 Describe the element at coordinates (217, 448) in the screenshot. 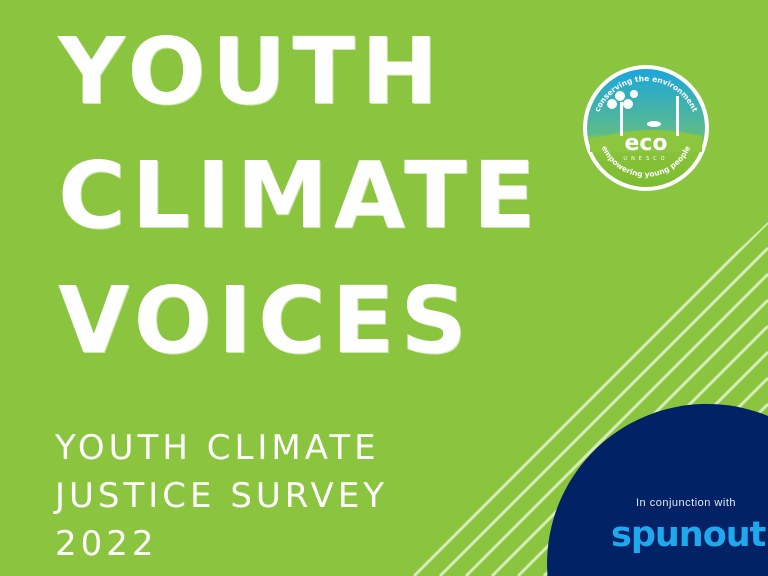

I see `subtitle-line-1: YOUTH CLIMATE` at that location.